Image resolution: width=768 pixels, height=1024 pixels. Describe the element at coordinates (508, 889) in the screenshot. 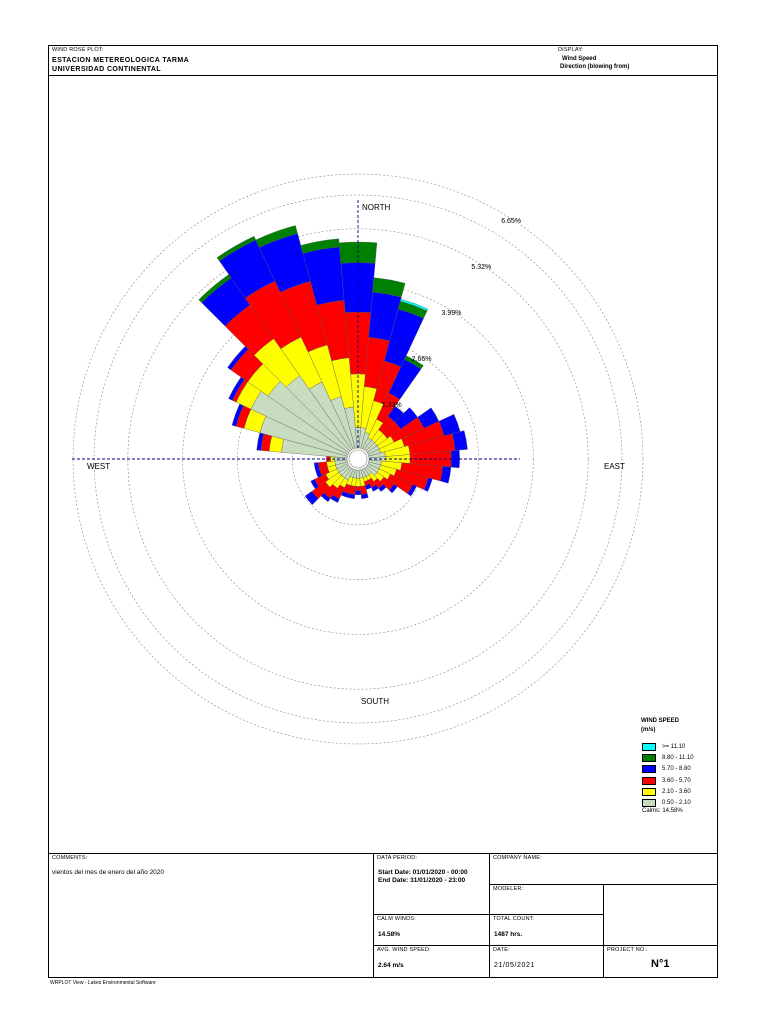

I see `modeler-label: MODELER:` at that location.